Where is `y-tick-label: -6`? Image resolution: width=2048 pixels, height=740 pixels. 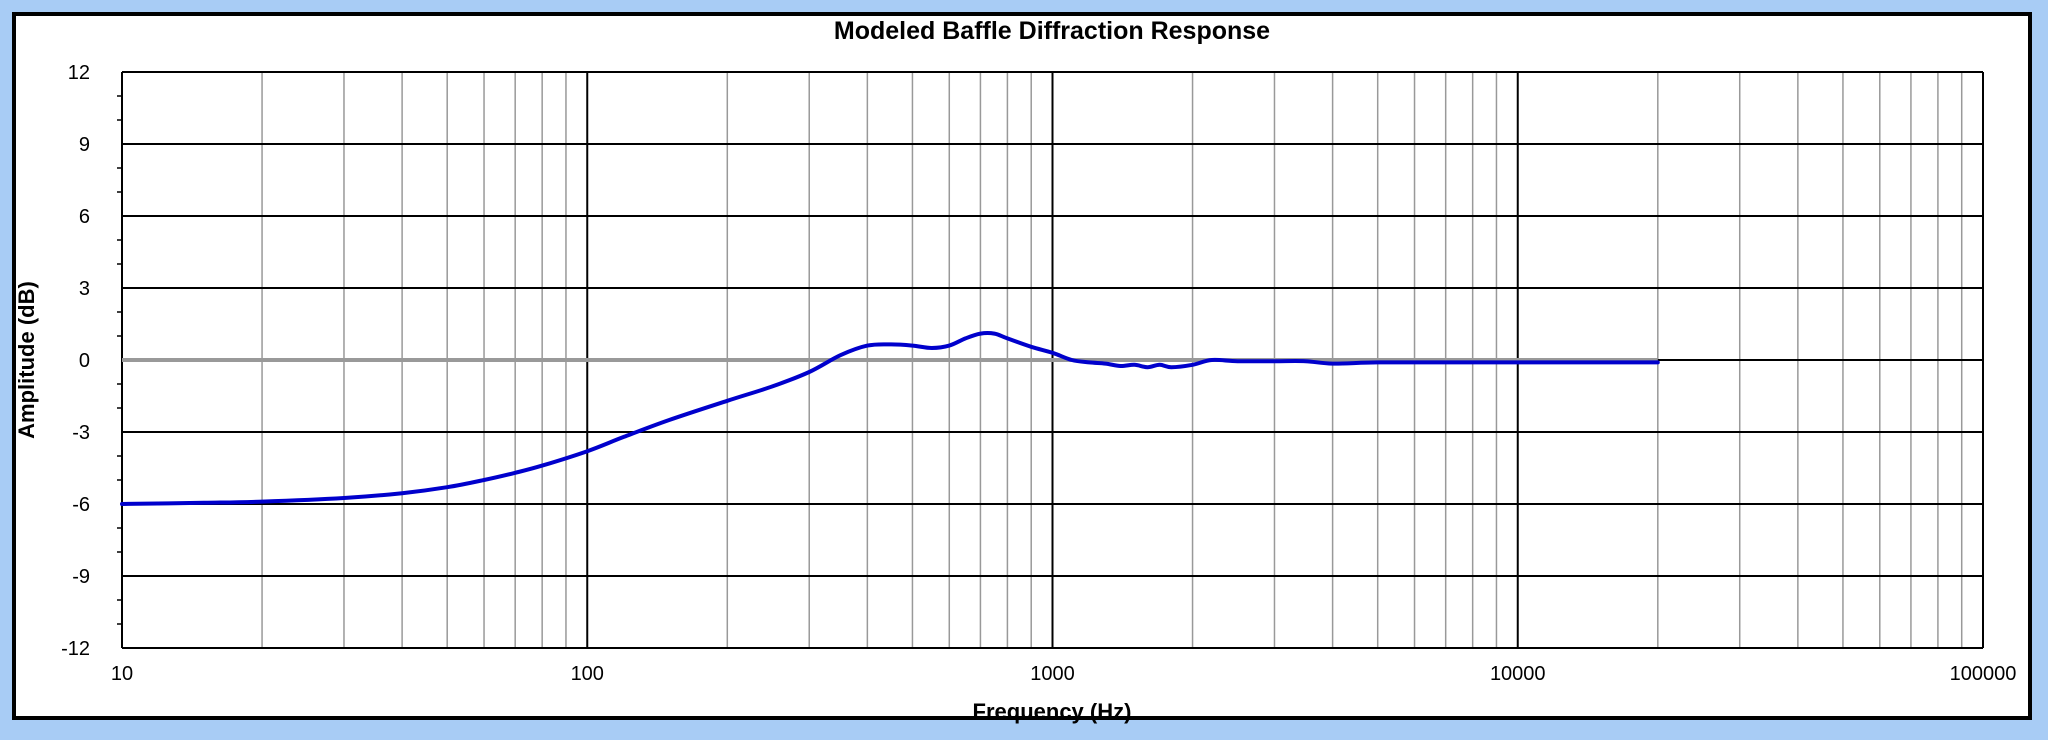 y-tick-label: -6 is located at coordinates (81, 505).